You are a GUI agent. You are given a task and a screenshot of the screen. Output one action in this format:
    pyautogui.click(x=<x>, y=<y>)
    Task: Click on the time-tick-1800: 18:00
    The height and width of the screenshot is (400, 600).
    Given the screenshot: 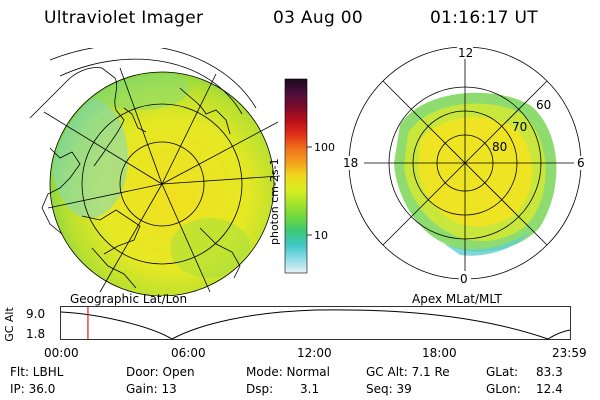 What is the action you would take?
    pyautogui.click(x=439, y=353)
    